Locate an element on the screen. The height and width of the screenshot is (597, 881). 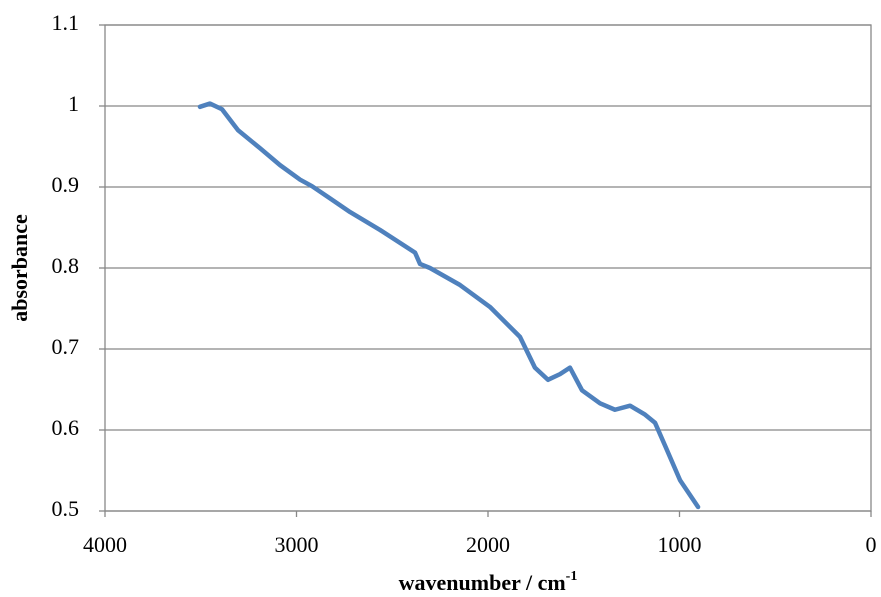
x-tick-label: 1000 is located at coordinates (680, 544).